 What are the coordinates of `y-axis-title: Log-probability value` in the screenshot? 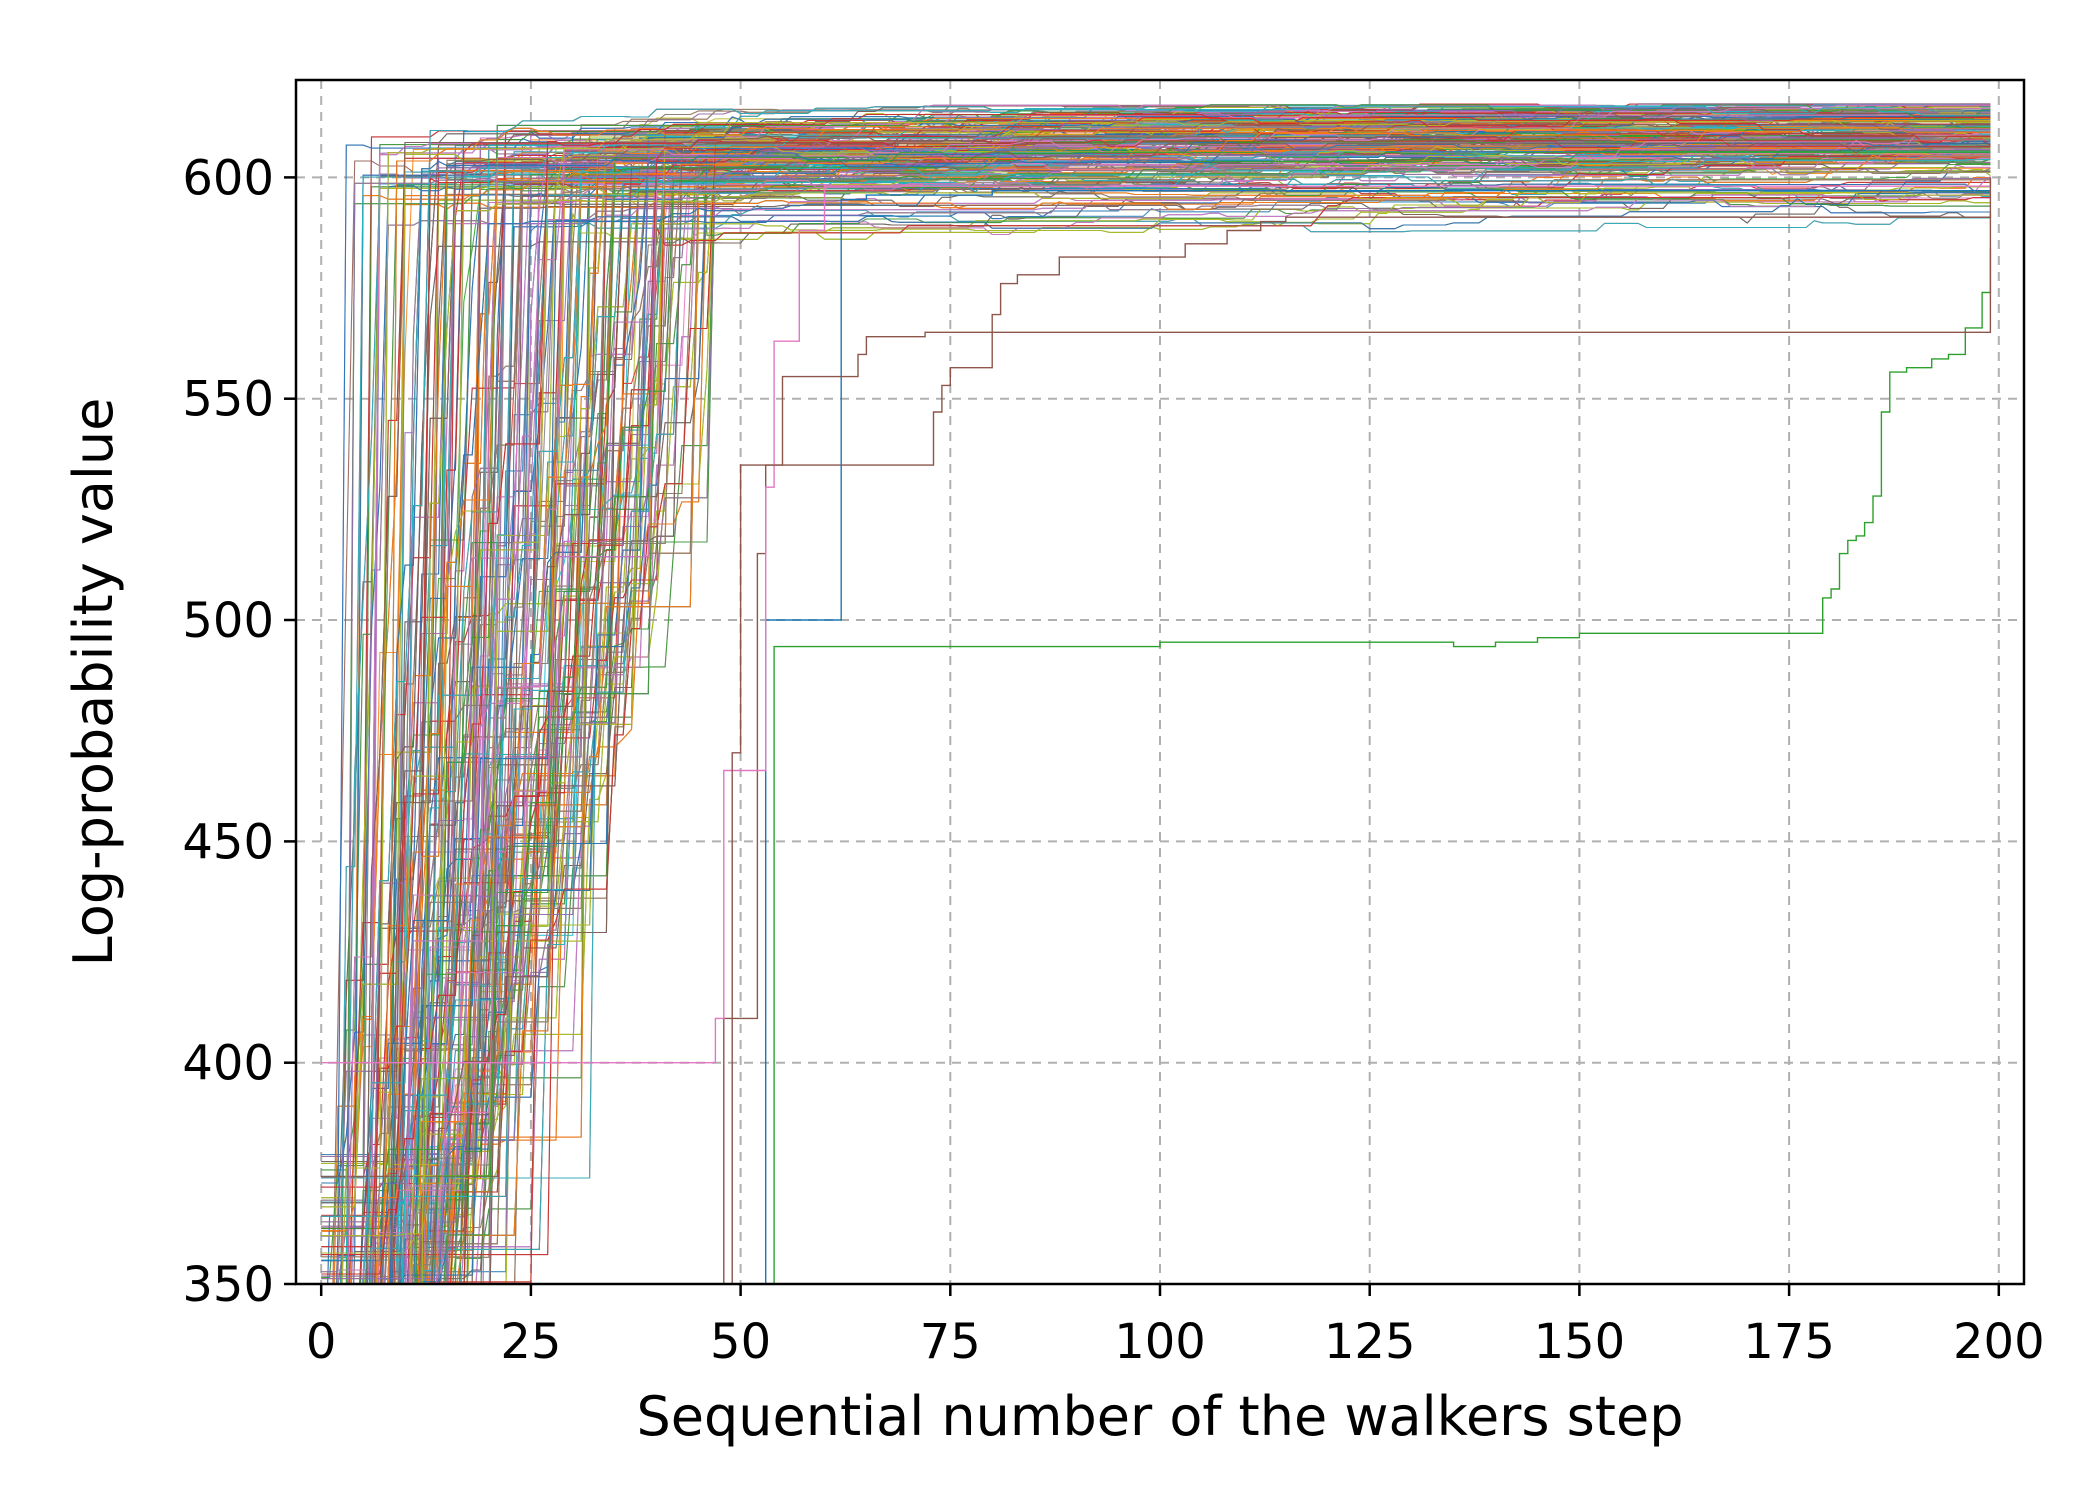 It's located at (93, 682).